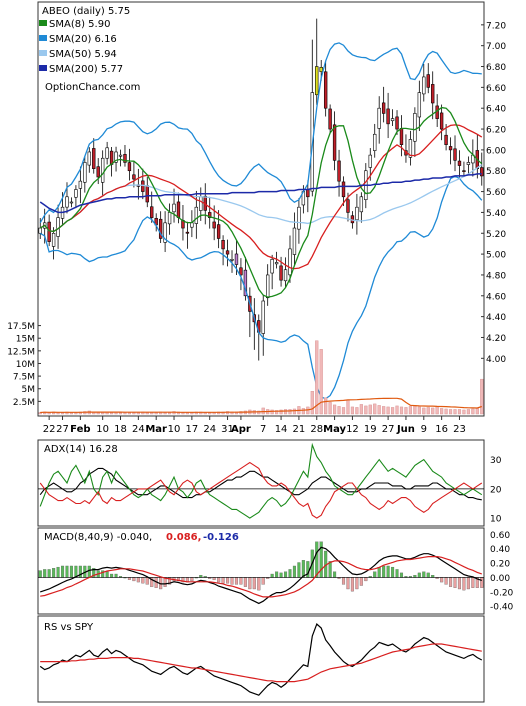 The width and height of the screenshot is (526, 706). I want to click on macd-ytick-label: 0.00, so click(500, 579).